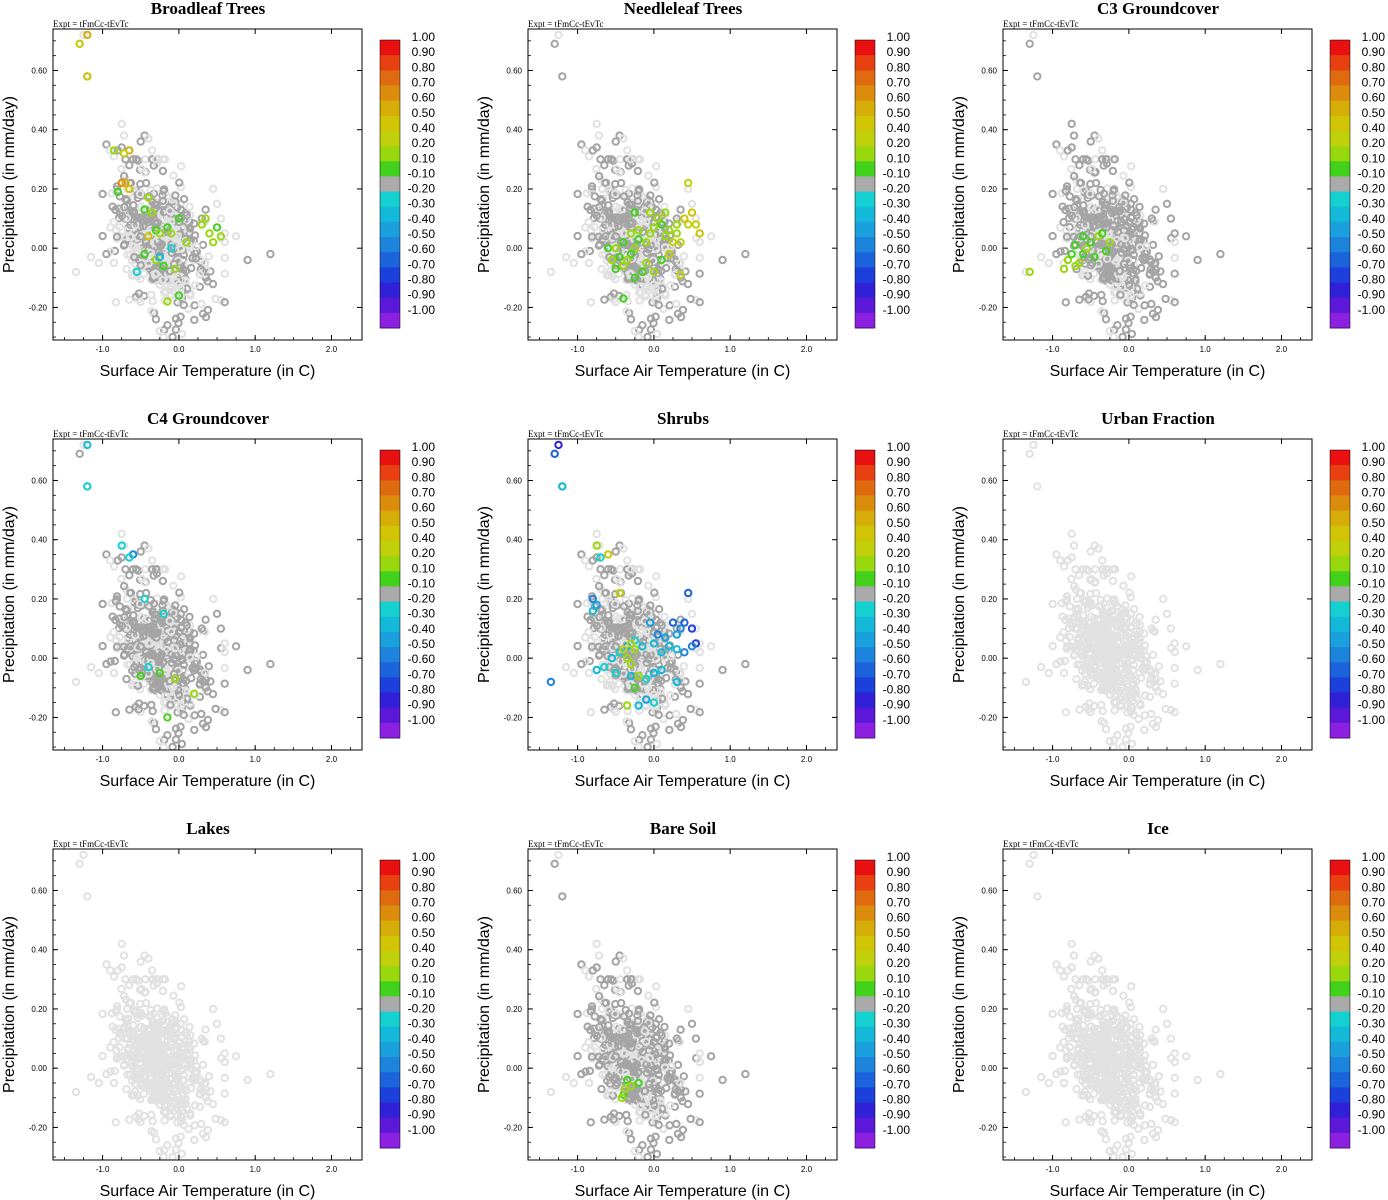 The width and height of the screenshot is (1388, 1200). I want to click on plot-frame, so click(207, 594).